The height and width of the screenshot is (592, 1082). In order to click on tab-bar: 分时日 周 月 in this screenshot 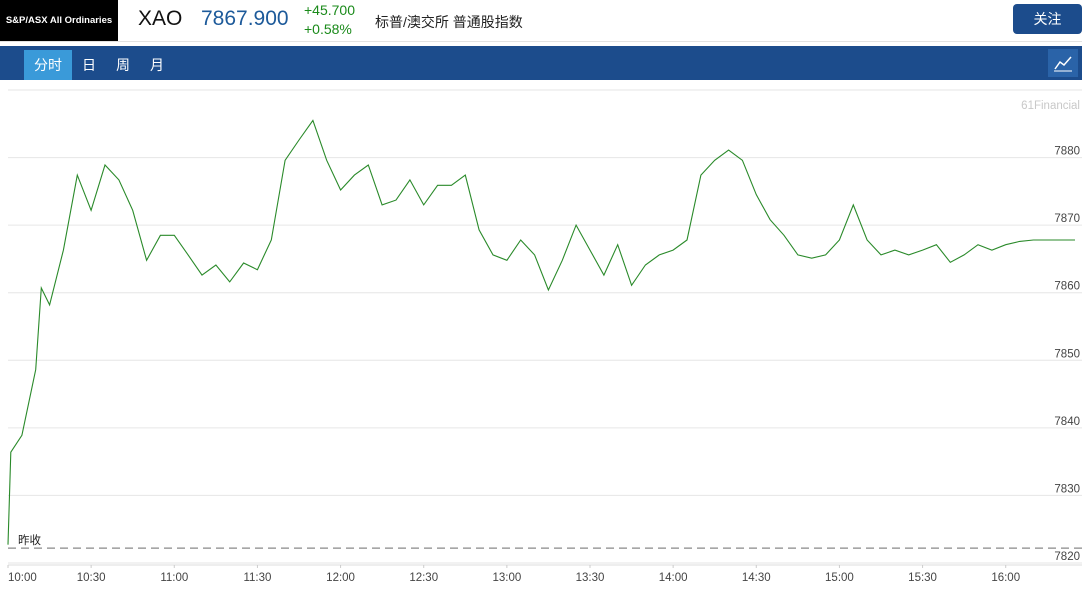, I will do `click(541, 63)`.